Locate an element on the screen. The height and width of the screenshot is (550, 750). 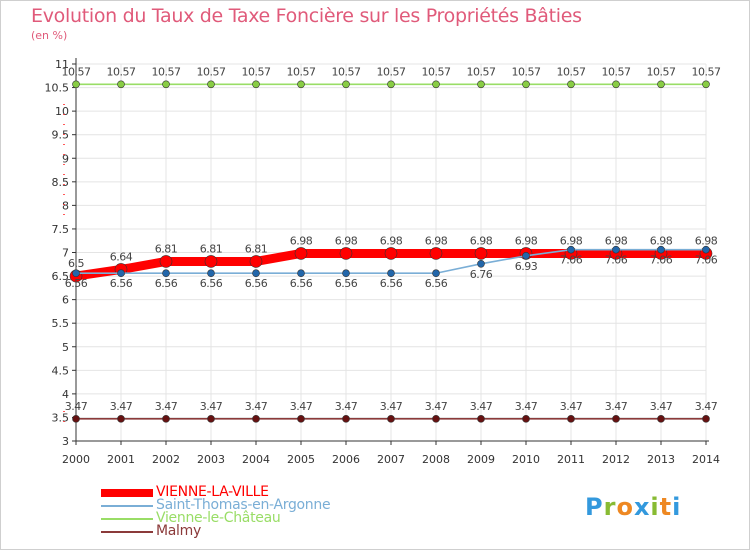
x-tick-label: 2011 is located at coordinates (571, 459).